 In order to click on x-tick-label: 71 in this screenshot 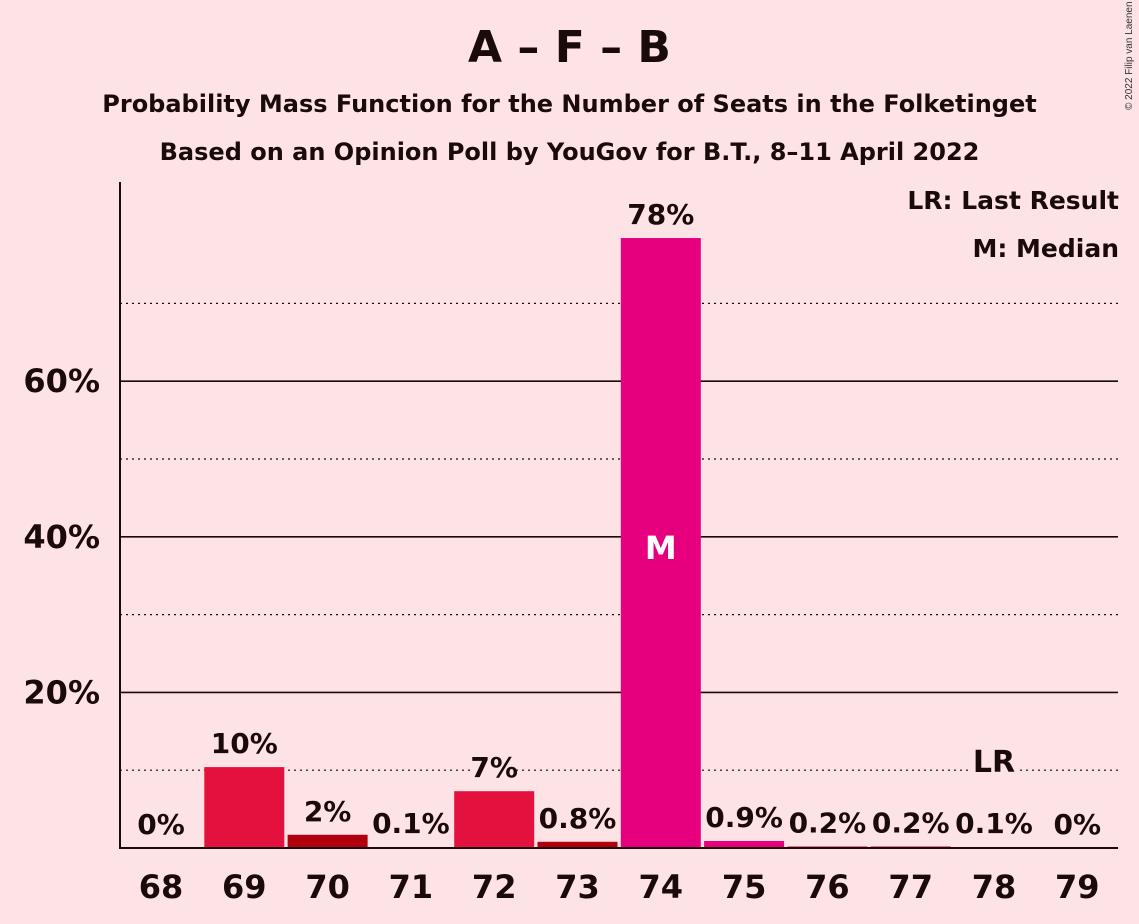, I will do `click(411, 887)`.